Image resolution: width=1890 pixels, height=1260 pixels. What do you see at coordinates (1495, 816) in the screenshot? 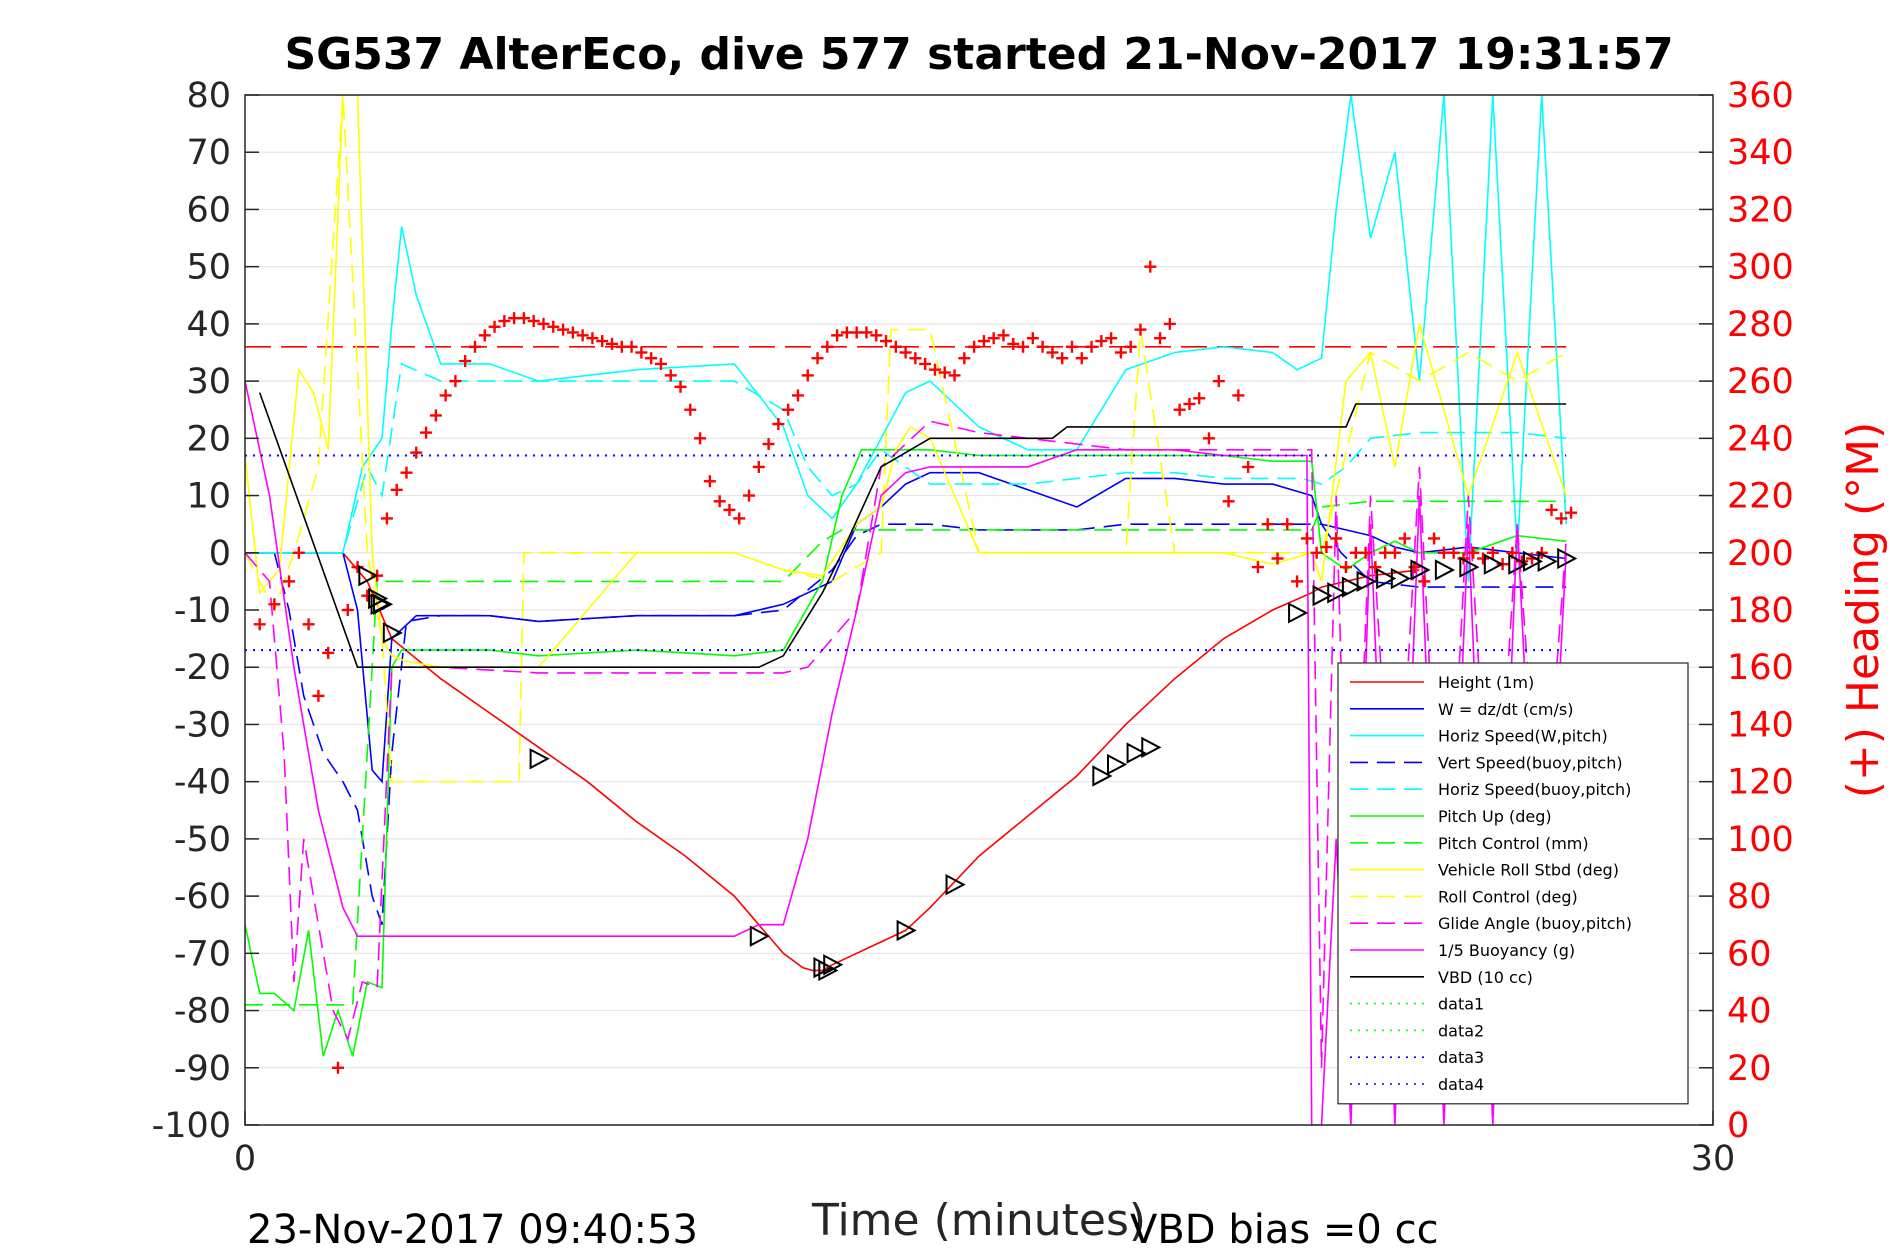
I see `legend-label: Pitch Up (deg)` at bounding box center [1495, 816].